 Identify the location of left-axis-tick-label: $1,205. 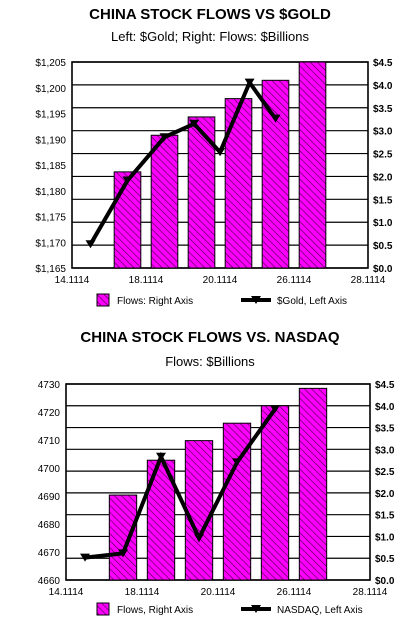
(50, 63).